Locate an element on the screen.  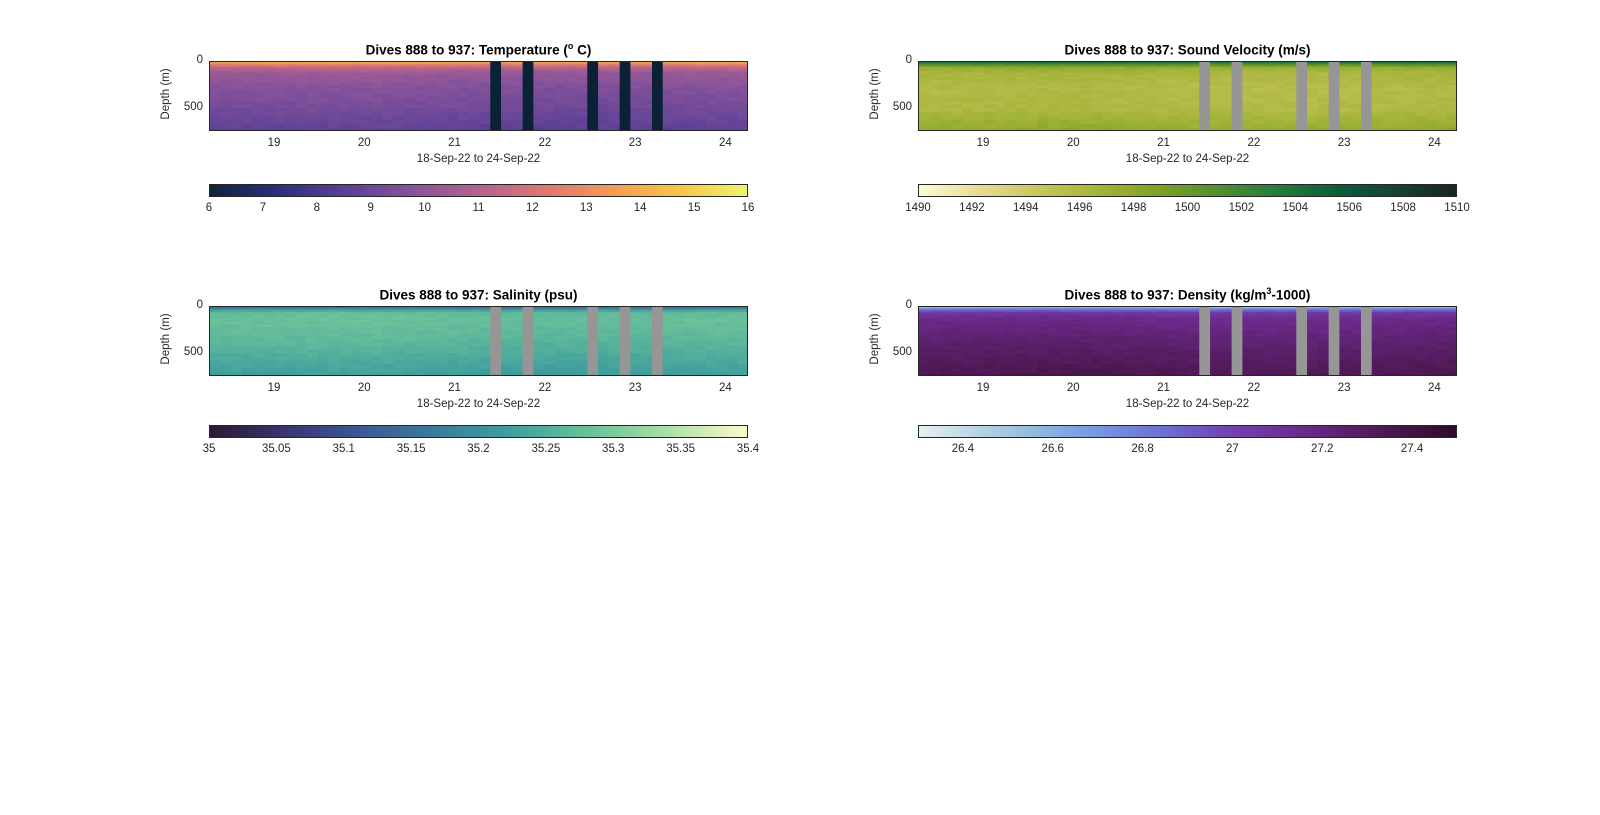
title-suffix: -1000) is located at coordinates (1291, 295).